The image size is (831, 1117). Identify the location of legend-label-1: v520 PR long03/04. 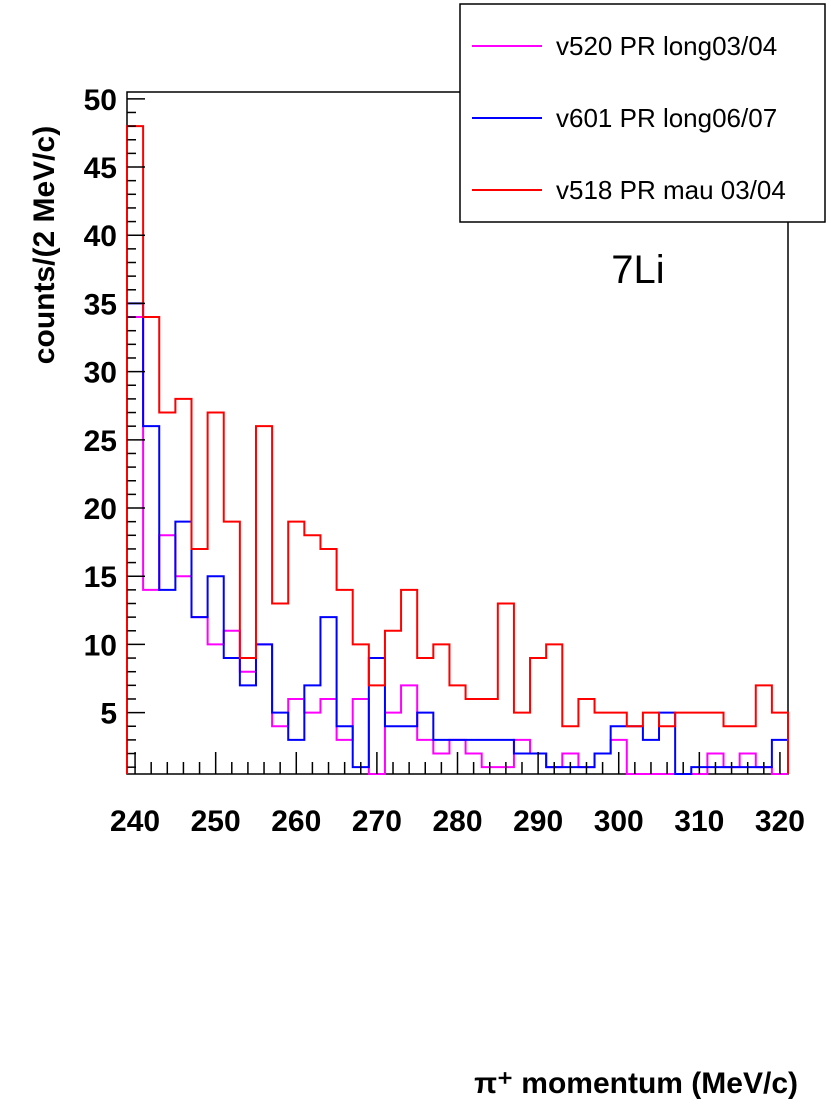
(666, 46).